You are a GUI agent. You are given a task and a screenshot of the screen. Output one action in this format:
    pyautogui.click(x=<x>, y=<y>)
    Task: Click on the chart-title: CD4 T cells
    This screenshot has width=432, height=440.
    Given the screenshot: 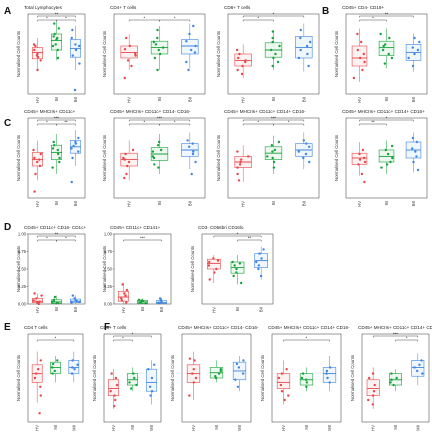 What is the action you would take?
    pyautogui.click(x=36, y=327)
    